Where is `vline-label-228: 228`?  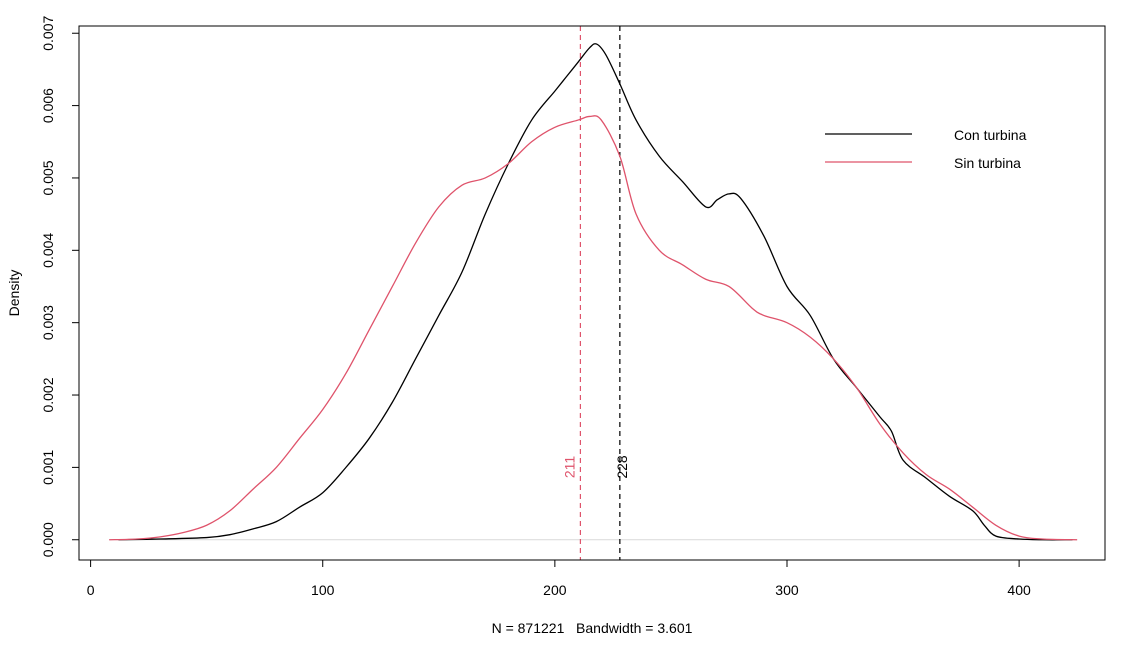
vline-label-228: 228 is located at coordinates (622, 467).